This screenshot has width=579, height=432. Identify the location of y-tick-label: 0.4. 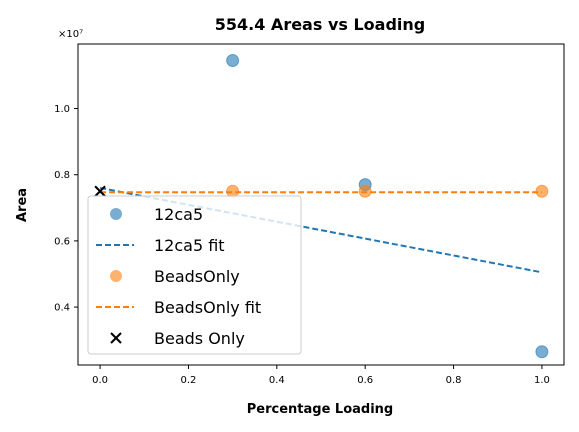
(62, 308).